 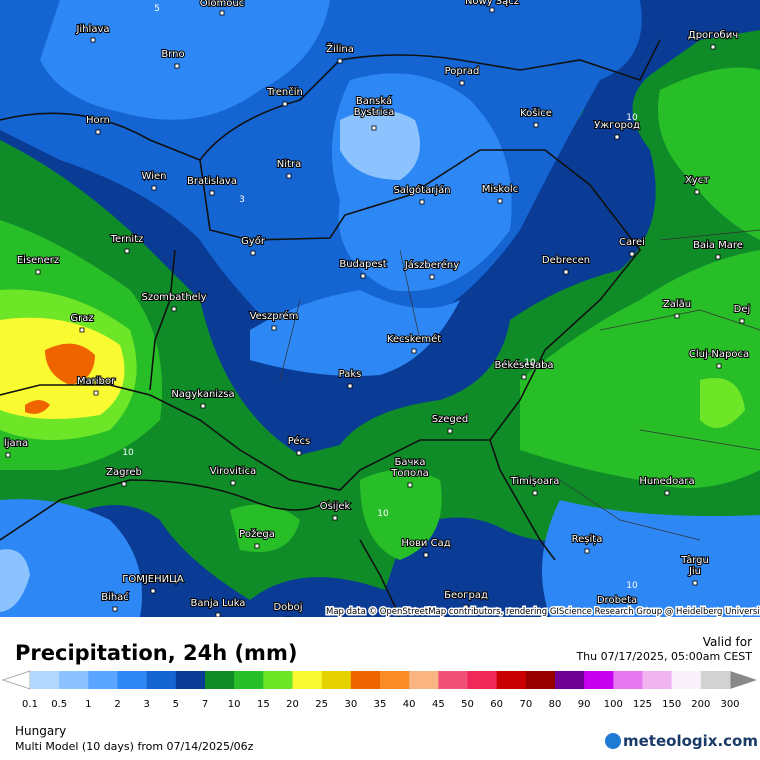 I want to click on legend-label: 5, so click(x=176, y=704).